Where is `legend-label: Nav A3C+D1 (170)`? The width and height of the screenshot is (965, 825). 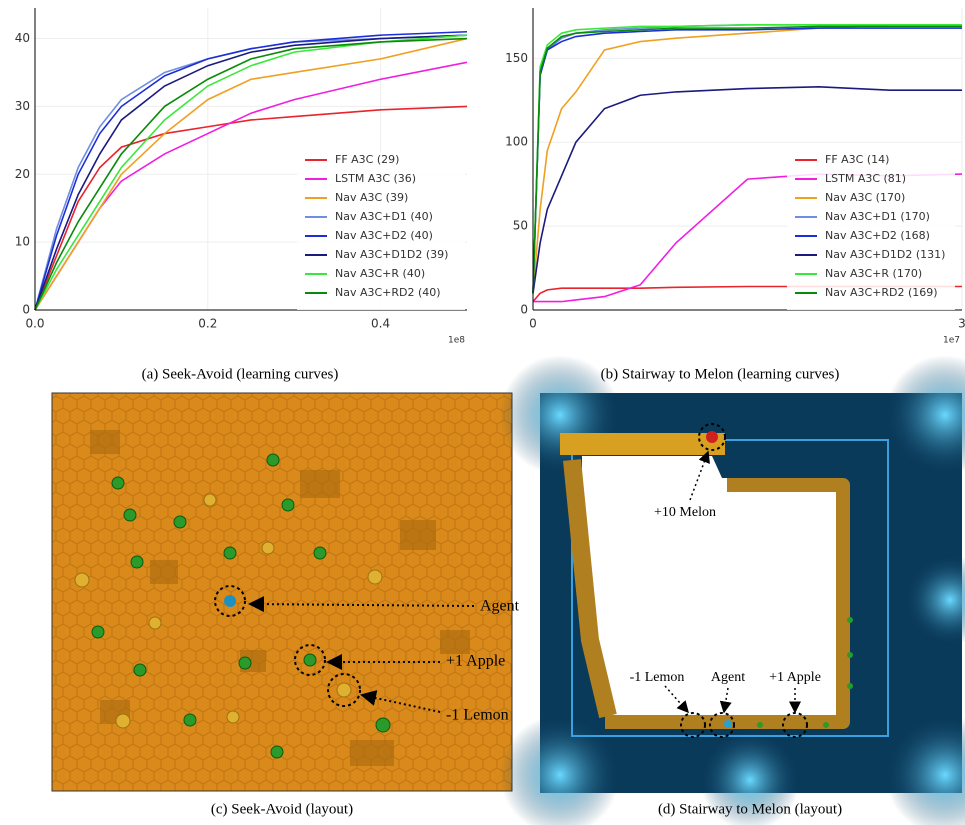
legend-label: Nav A3C+D1 (170) is located at coordinates (877, 216).